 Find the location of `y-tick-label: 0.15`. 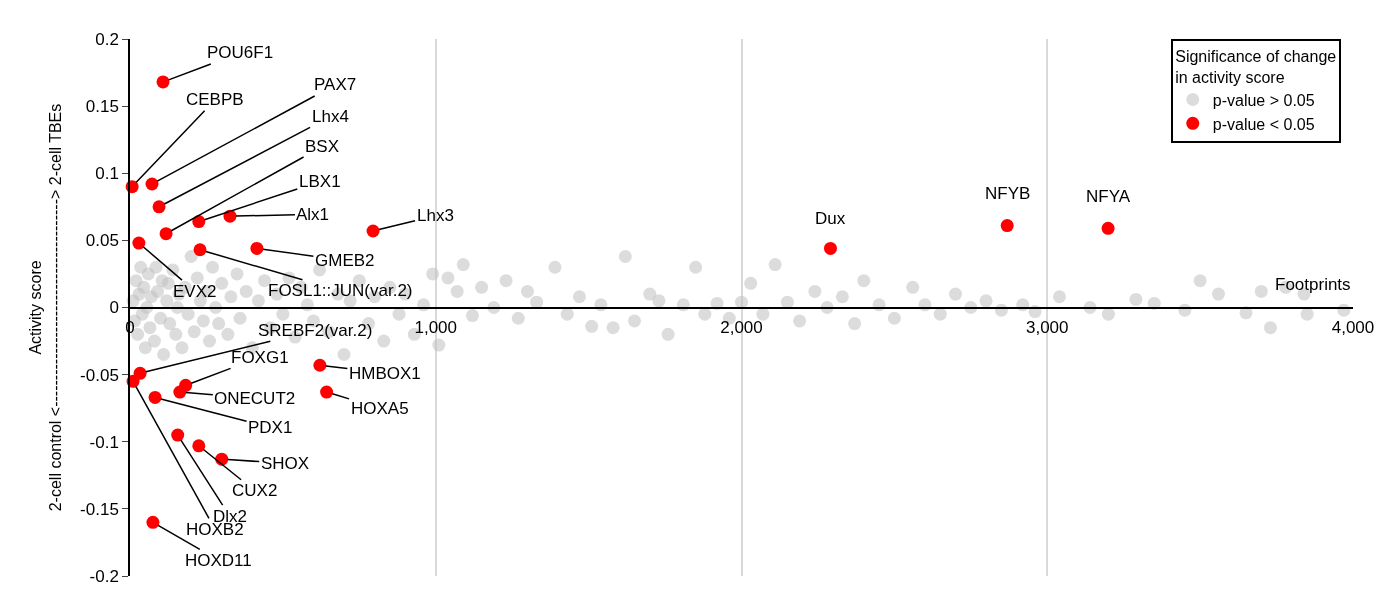

y-tick-label: 0.15 is located at coordinates (102, 107).